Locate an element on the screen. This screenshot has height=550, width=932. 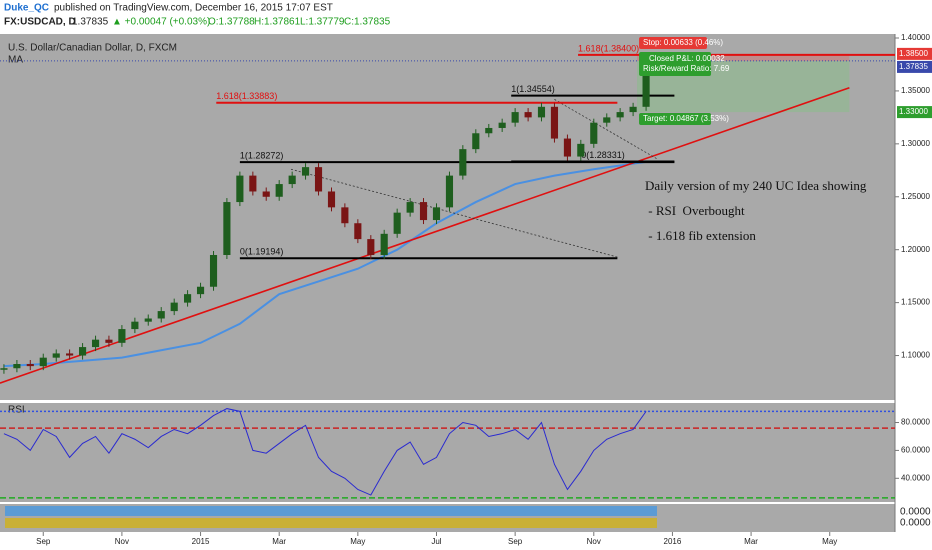
symbol: FX:USDCAD, D is located at coordinates (40, 22).